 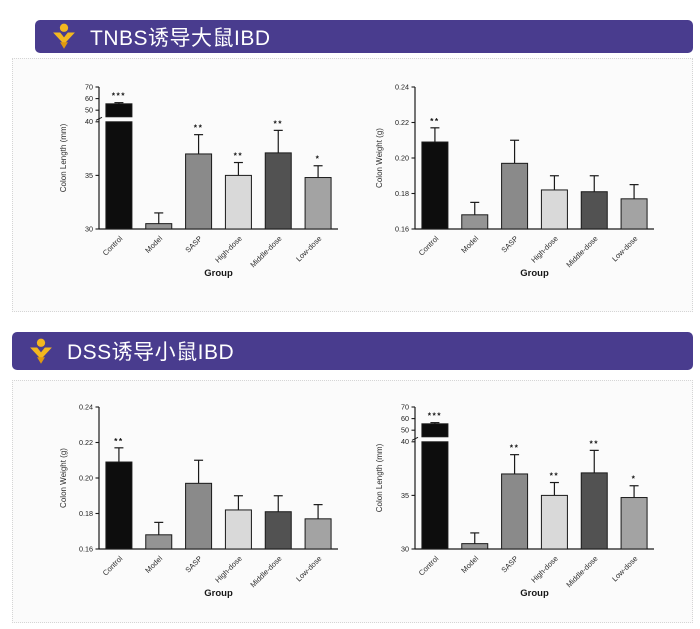 What do you see at coordinates (180, 38) in the screenshot?
I see `section-title-tnbs: TNBS诱导大鼠IBD` at bounding box center [180, 38].